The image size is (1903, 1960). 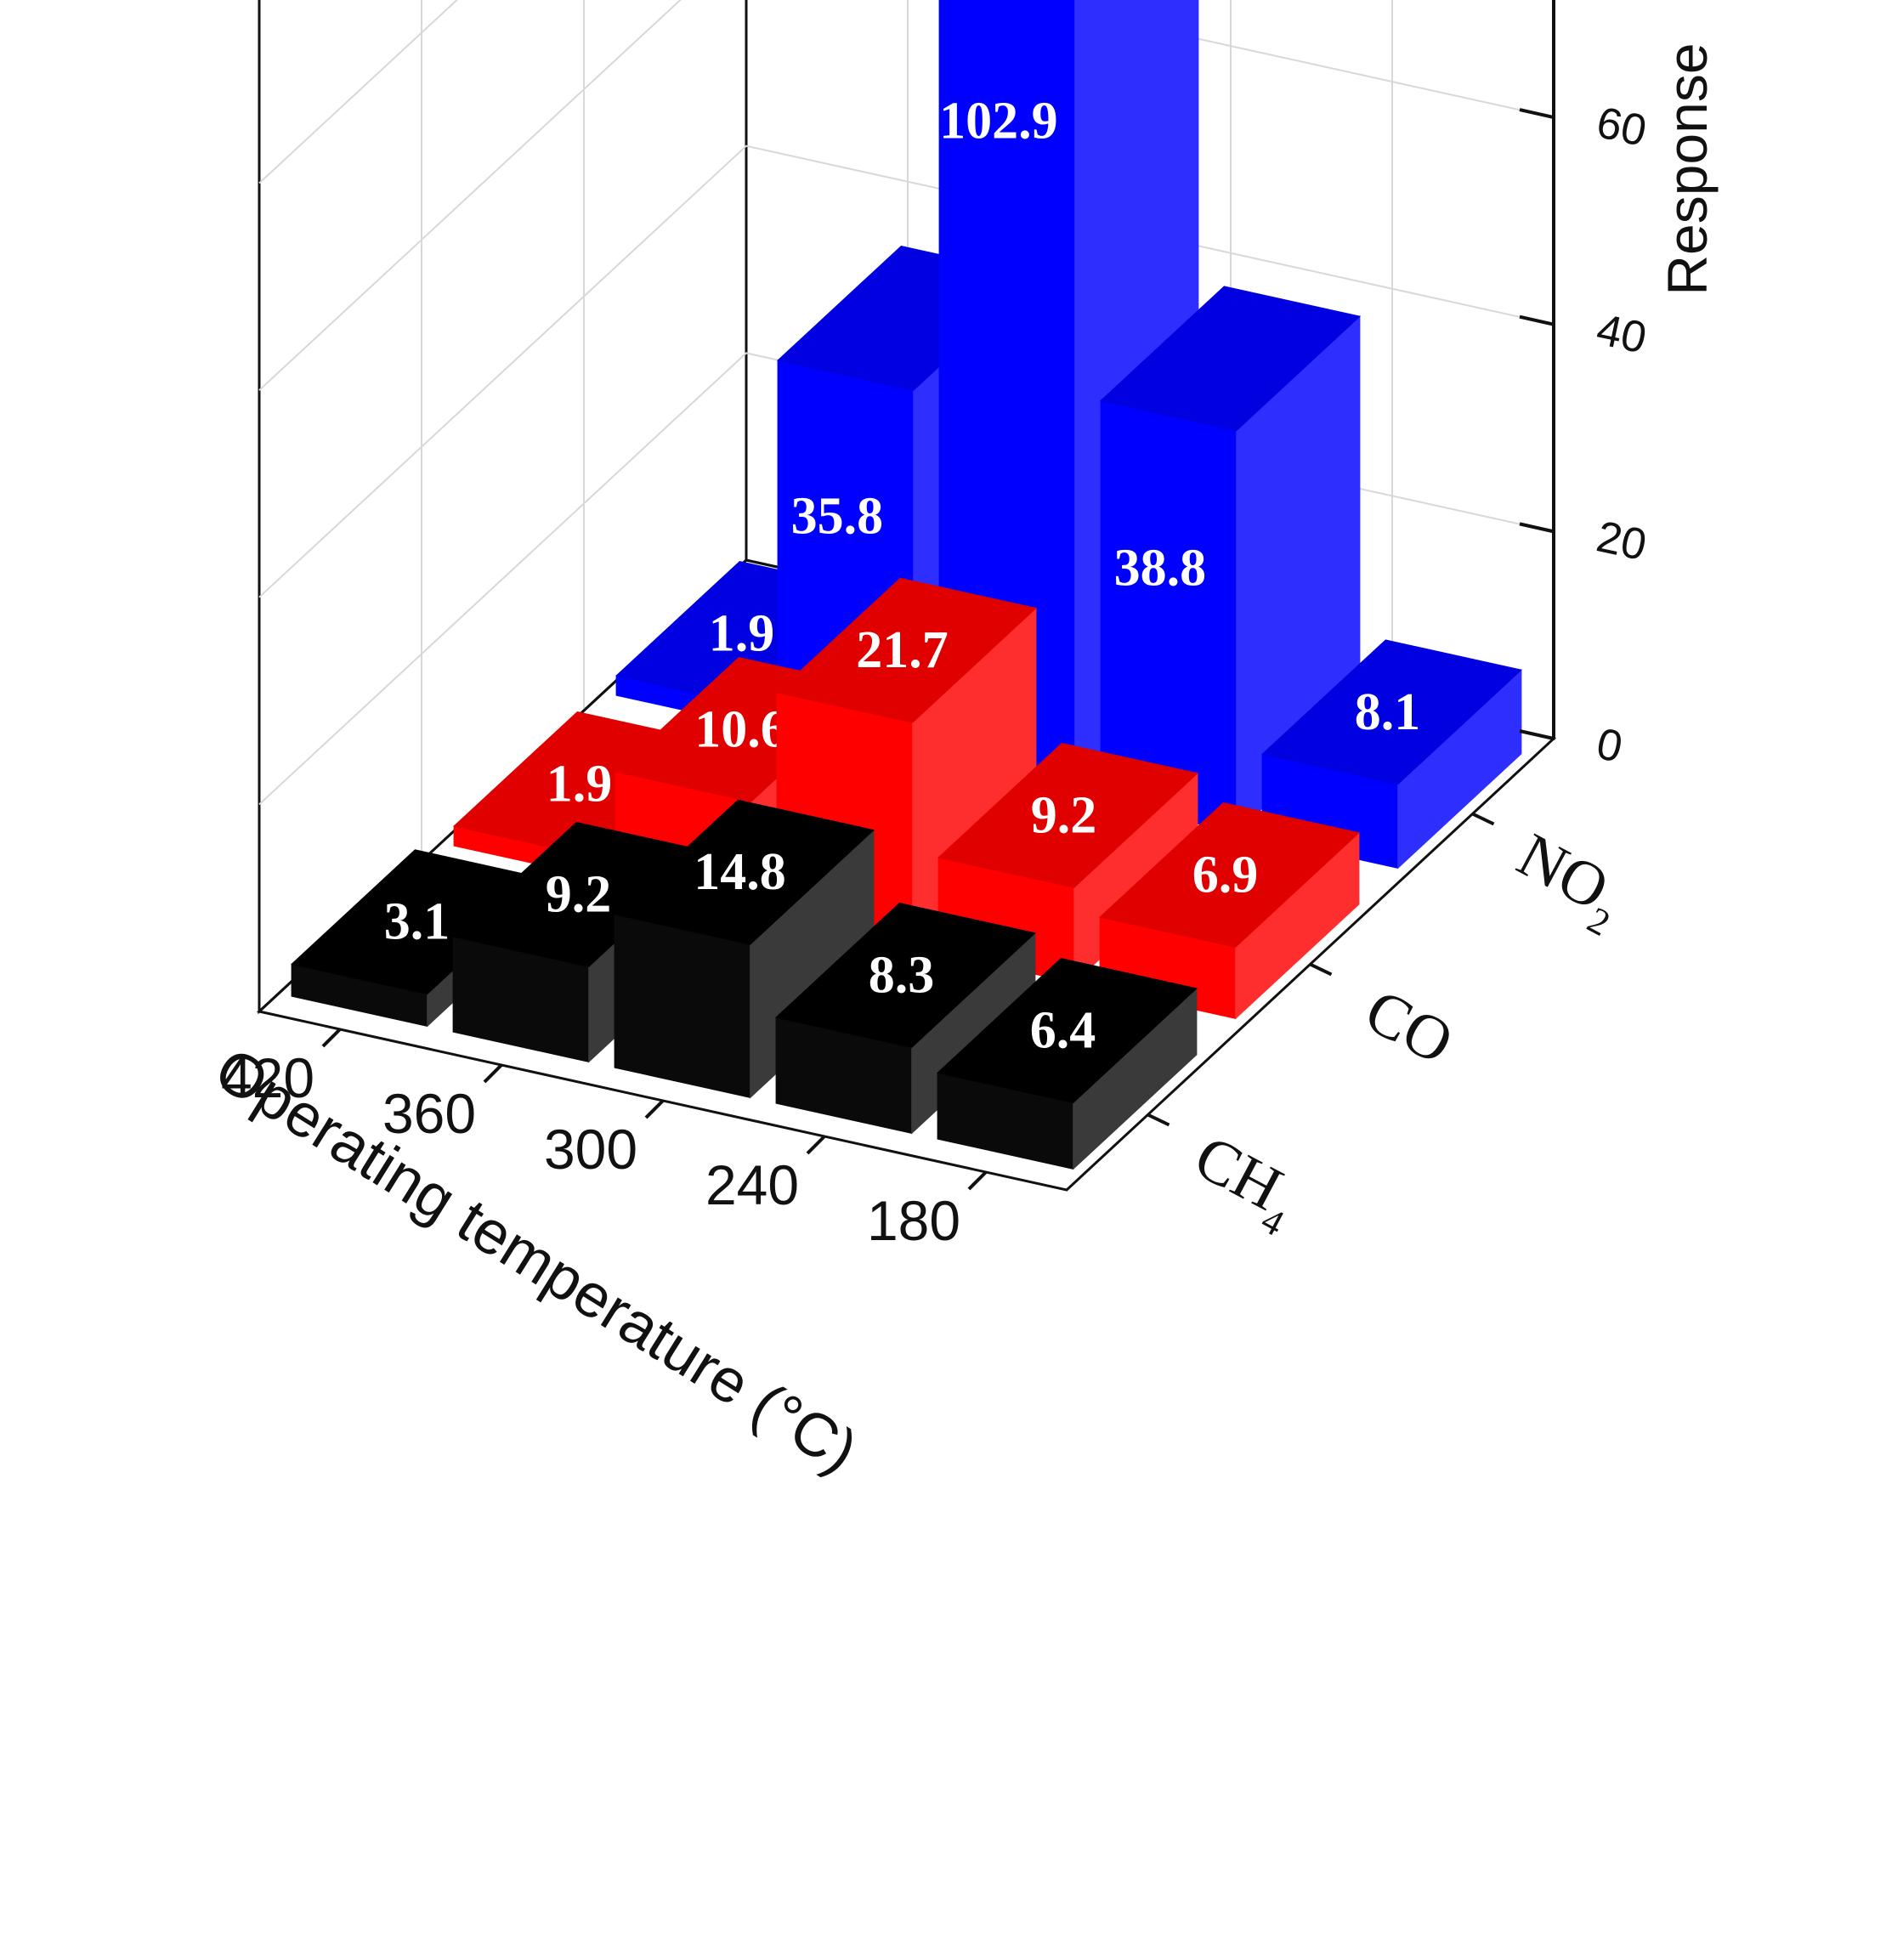 I want to click on bar-label-NO2-420: 1.9, so click(x=742, y=633).